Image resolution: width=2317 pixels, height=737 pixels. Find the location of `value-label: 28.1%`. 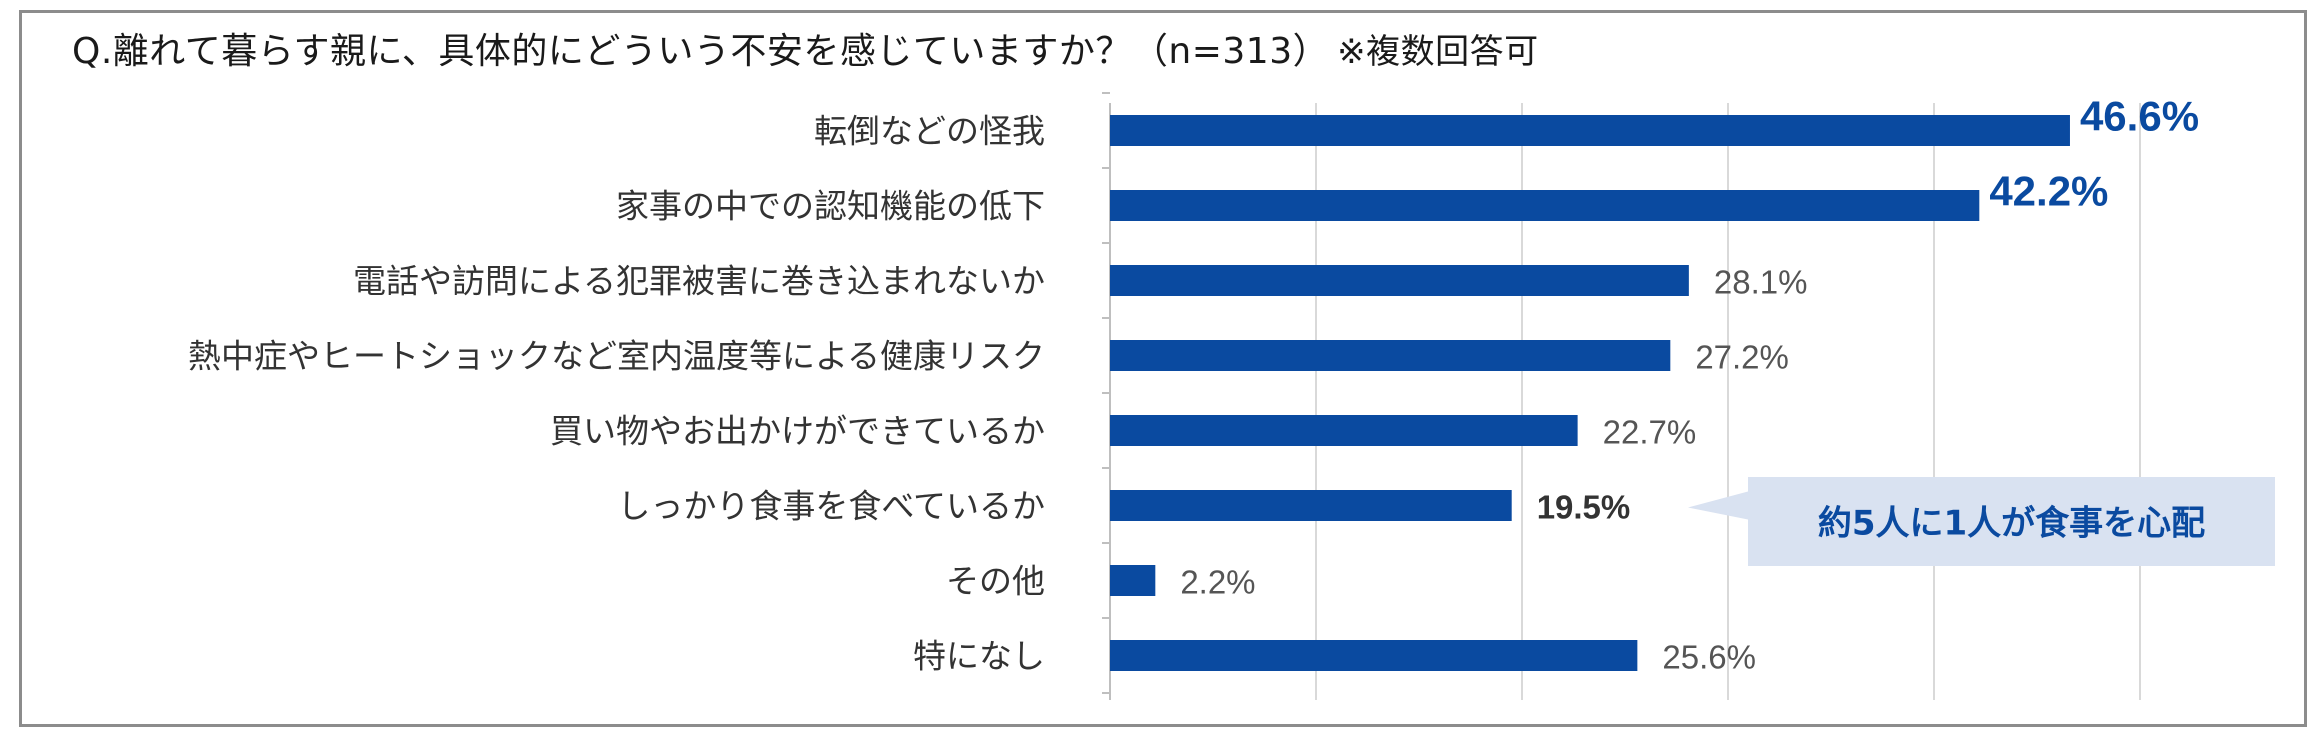

value-label: 28.1% is located at coordinates (1761, 282).